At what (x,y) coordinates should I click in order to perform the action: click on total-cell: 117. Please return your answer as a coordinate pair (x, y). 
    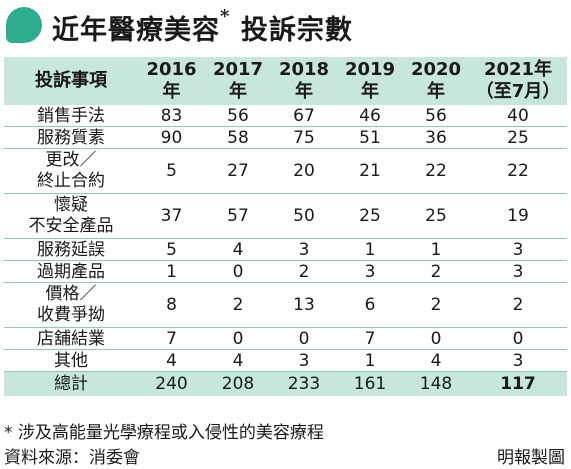
    Looking at the image, I should click on (518, 383).